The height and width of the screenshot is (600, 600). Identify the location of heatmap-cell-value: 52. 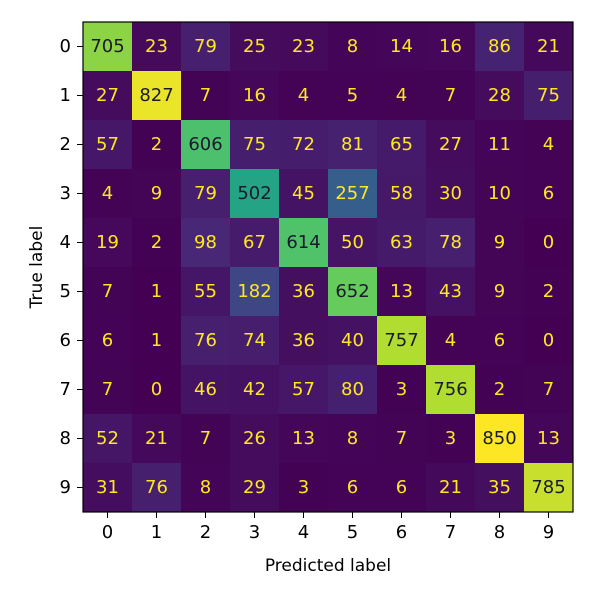
(107, 438).